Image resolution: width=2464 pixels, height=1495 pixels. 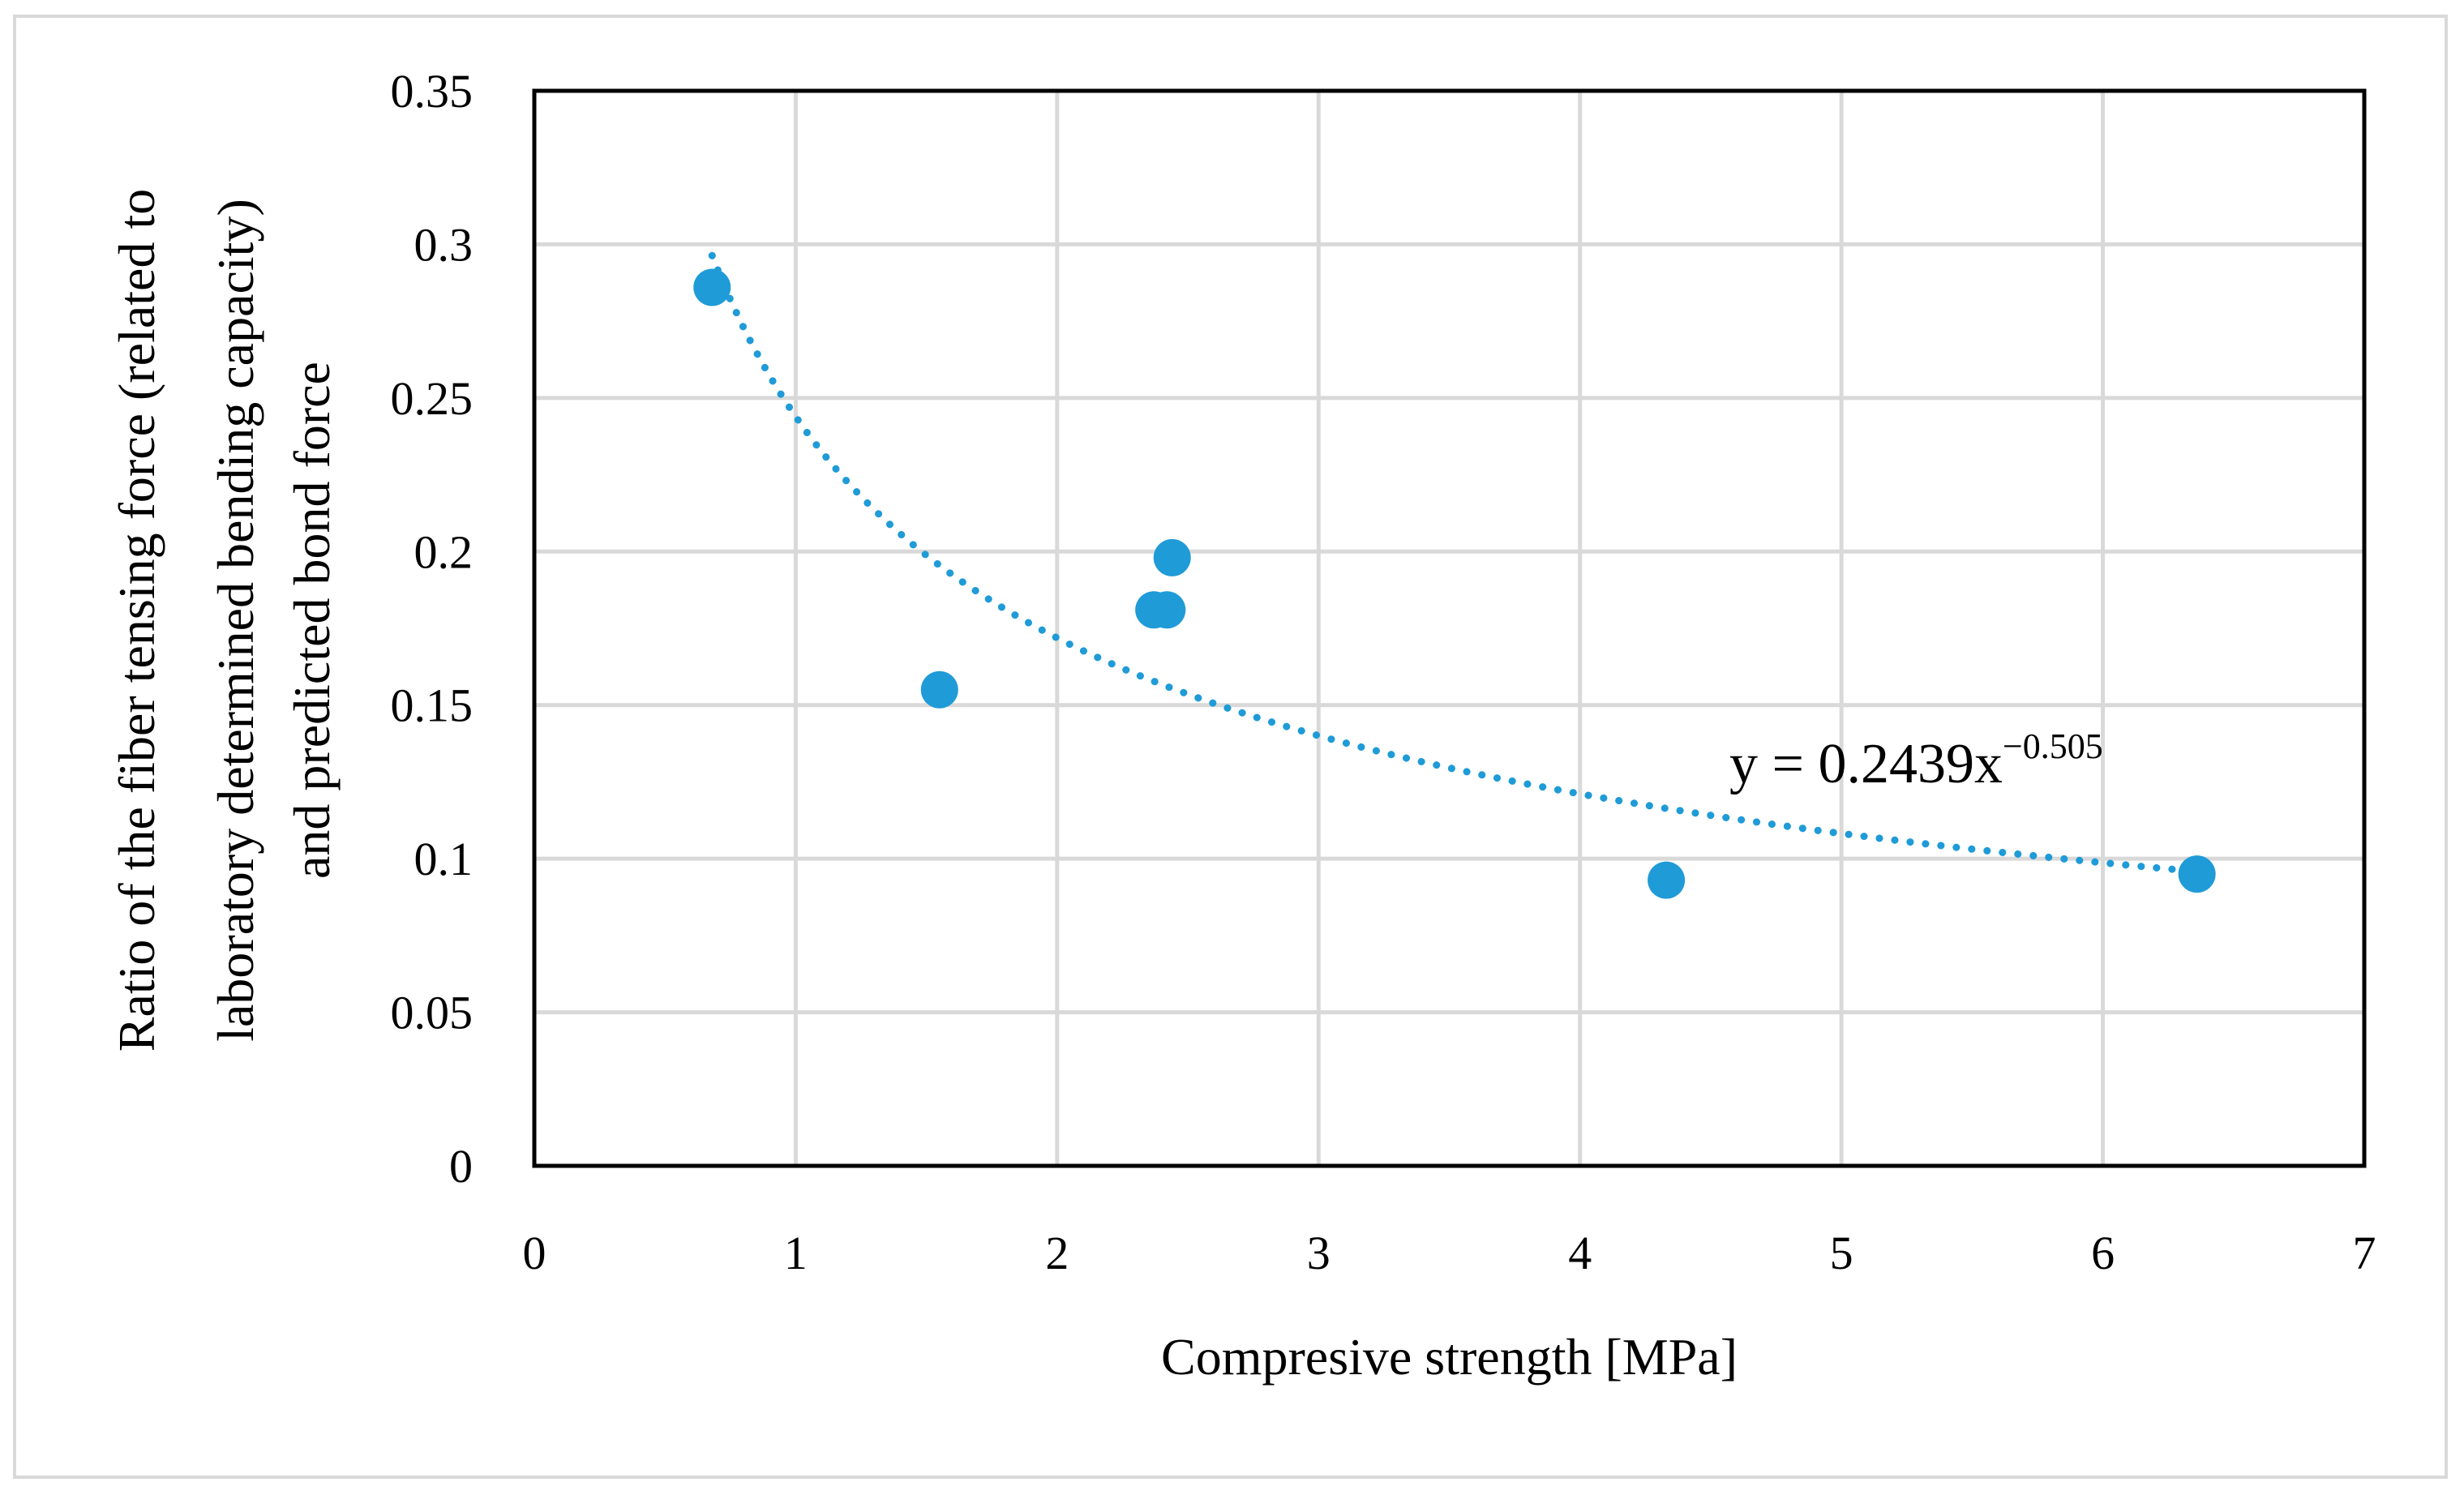 I want to click on x-tick-label-7: 7, so click(x=2364, y=1253).